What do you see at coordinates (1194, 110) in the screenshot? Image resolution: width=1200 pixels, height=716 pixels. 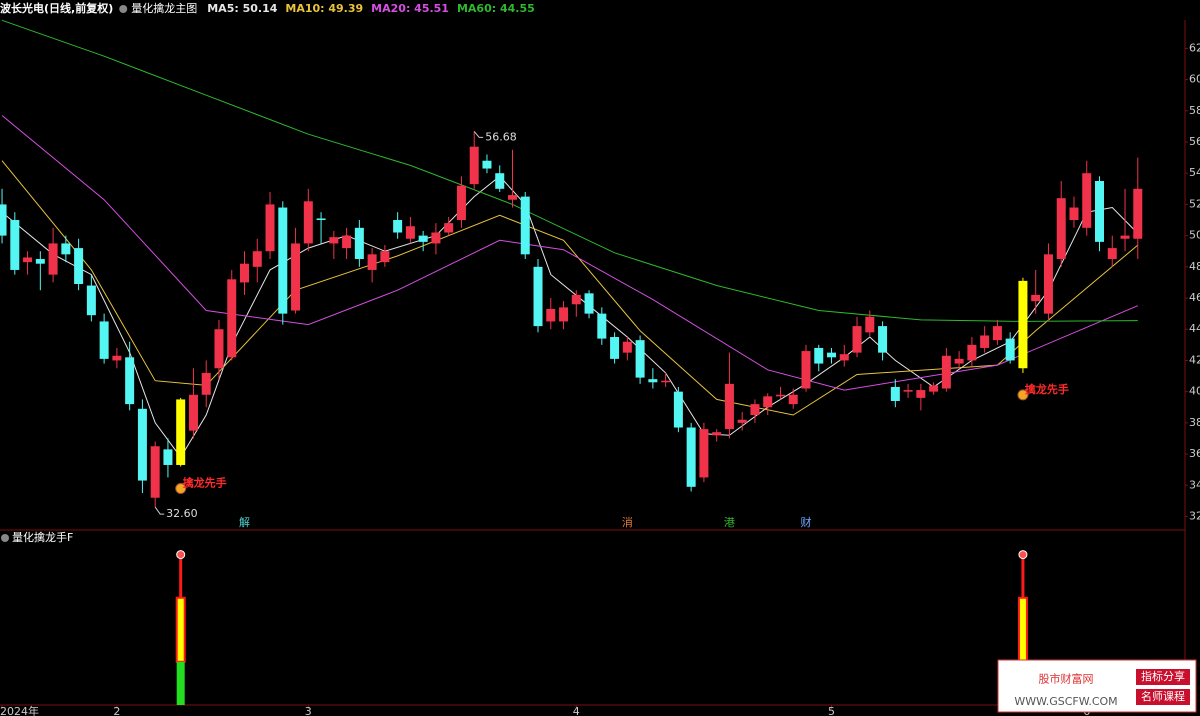 I see `y-tick-label: 58` at bounding box center [1194, 110].